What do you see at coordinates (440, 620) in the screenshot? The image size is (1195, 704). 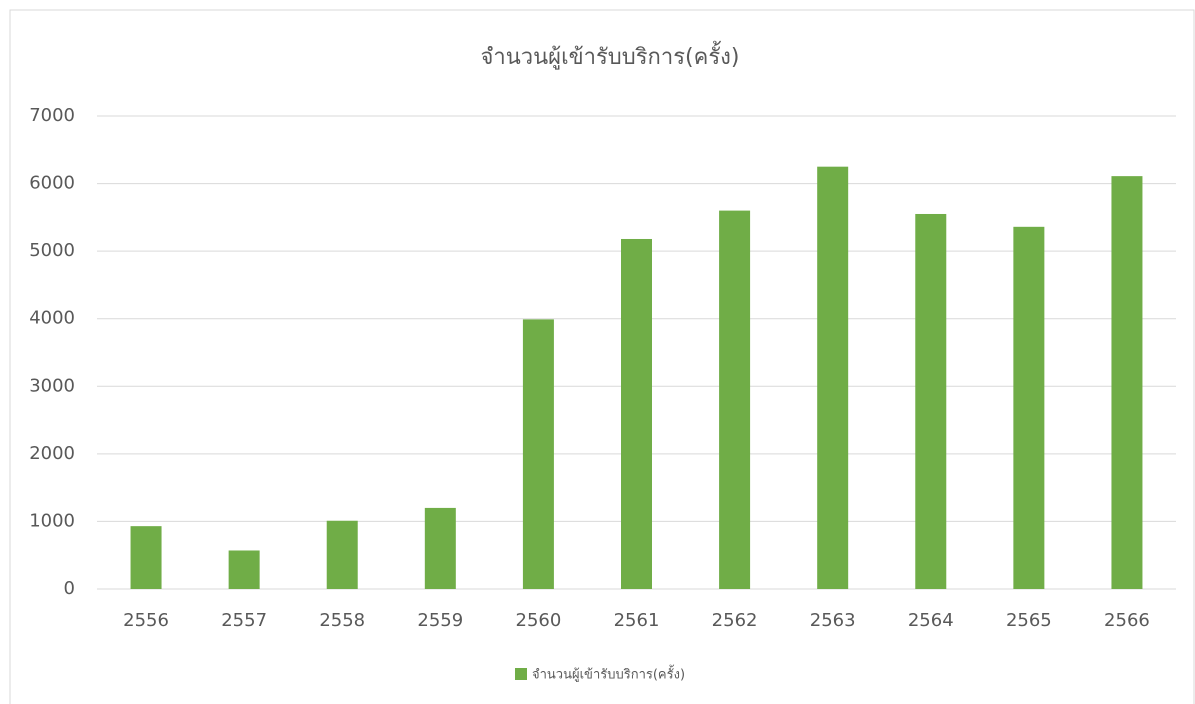 I see `x-tick-label: 2559` at bounding box center [440, 620].